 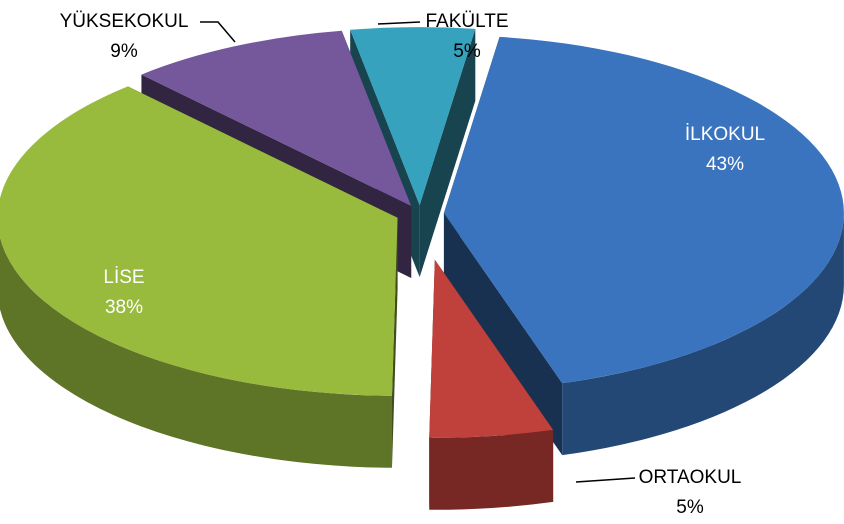 I want to click on slice-label-3: YÜKSEKOKUL, so click(x=124, y=21).